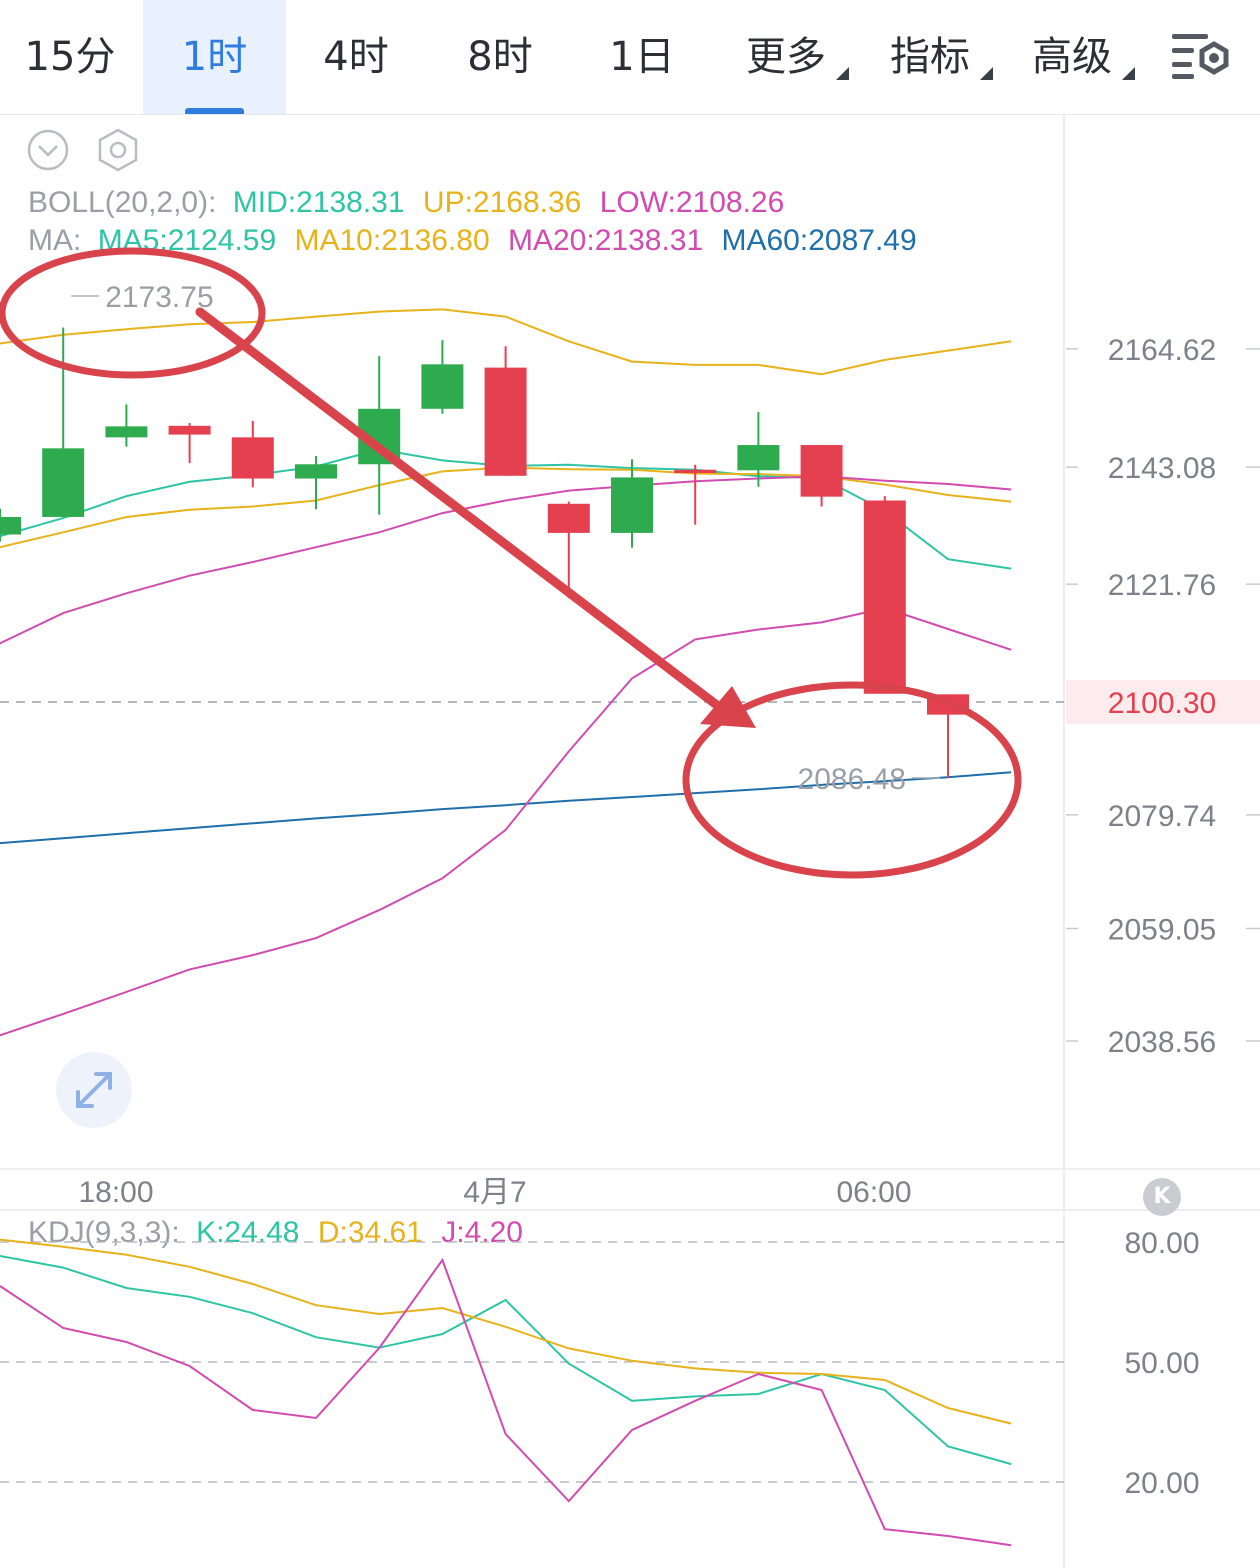 The height and width of the screenshot is (1568, 1260). Describe the element at coordinates (1162, 468) in the screenshot. I see `price-tick-label: 2143.08` at that location.